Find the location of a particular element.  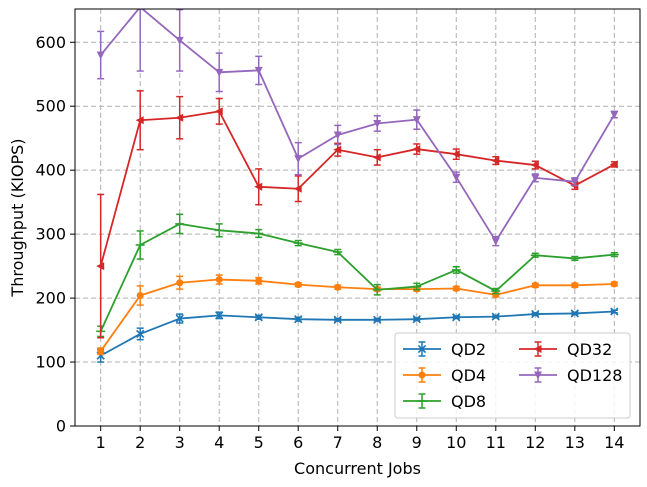

x-tick-label: 7 is located at coordinates (338, 442).